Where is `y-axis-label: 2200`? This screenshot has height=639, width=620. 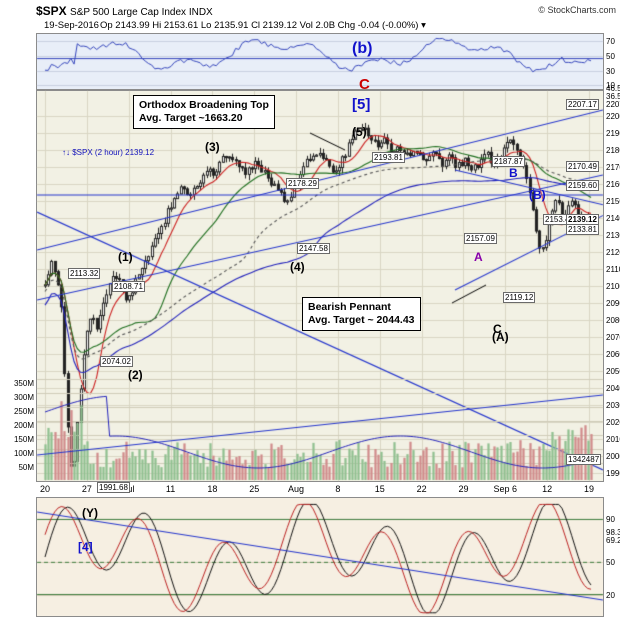 y-axis-label: 2200 is located at coordinates (613, 117).